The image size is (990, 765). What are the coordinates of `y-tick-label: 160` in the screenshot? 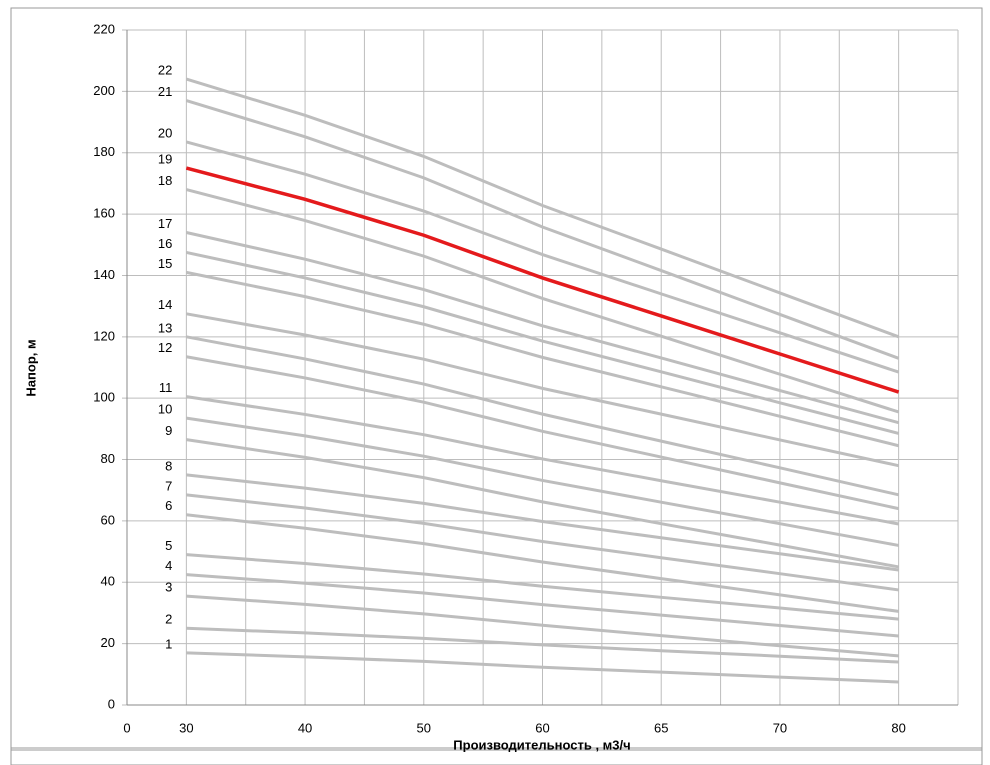 It's located at (104, 213).